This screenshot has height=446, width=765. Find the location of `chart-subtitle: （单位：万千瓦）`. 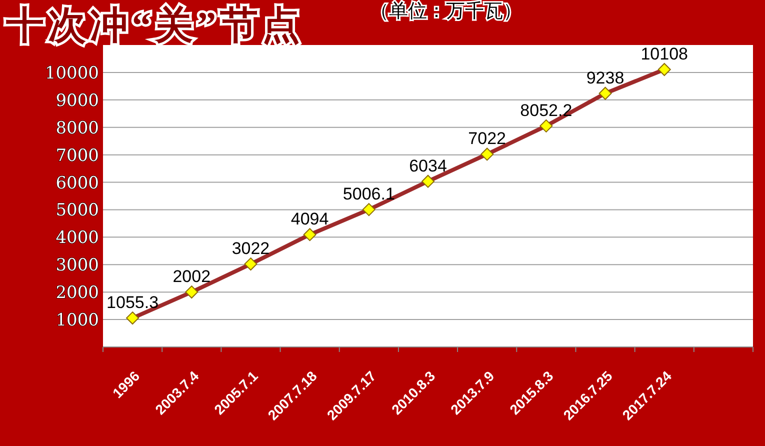

chart-subtitle: （单位：万千瓦） is located at coordinates (446, 11).